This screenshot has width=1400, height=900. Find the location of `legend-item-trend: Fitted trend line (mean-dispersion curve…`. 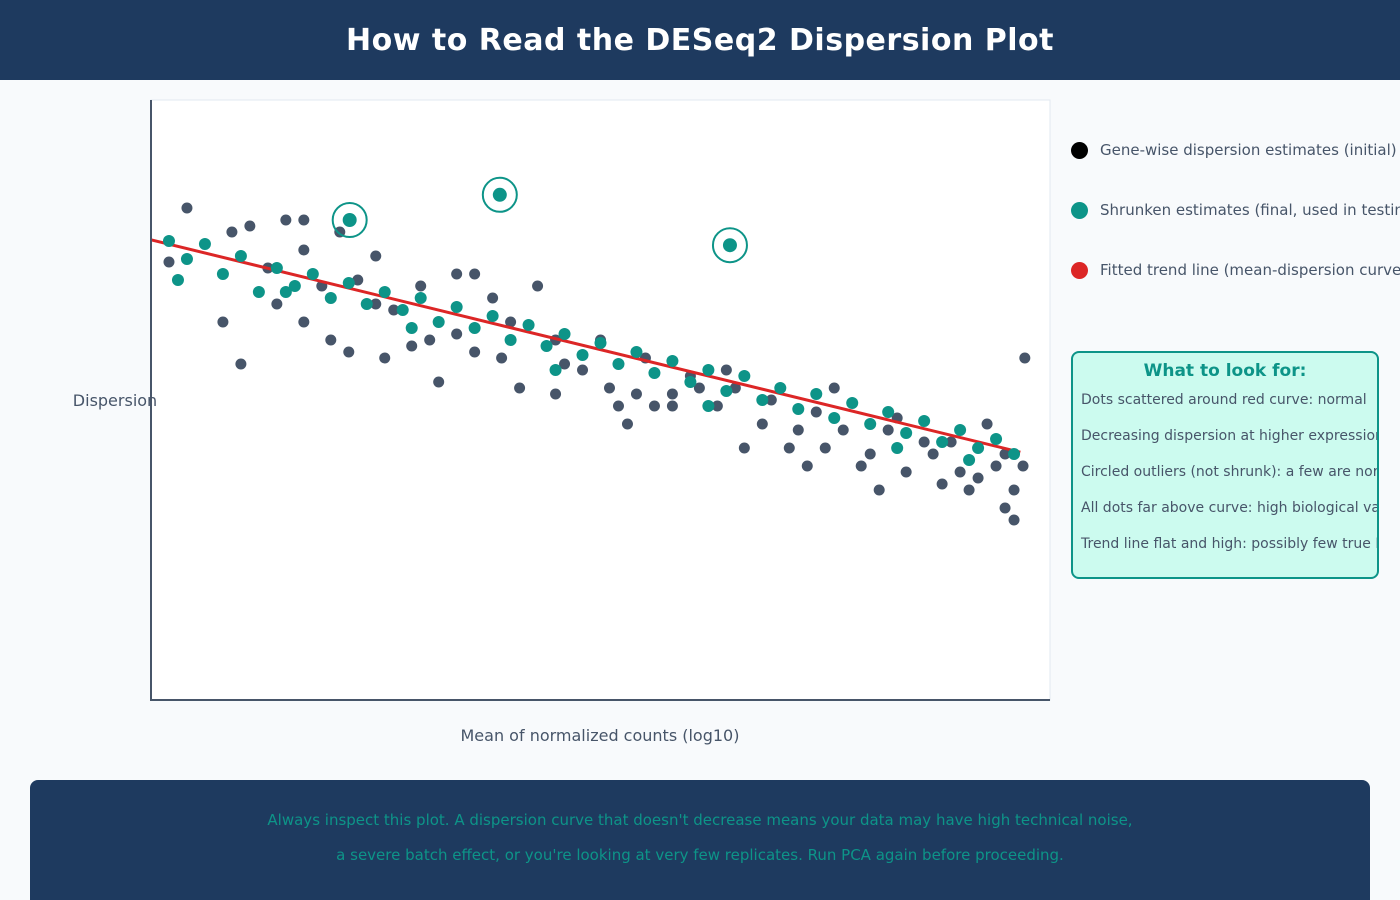

legend-item-trend: Fitted trend line (mean-dispersion curve… is located at coordinates (1235, 270).